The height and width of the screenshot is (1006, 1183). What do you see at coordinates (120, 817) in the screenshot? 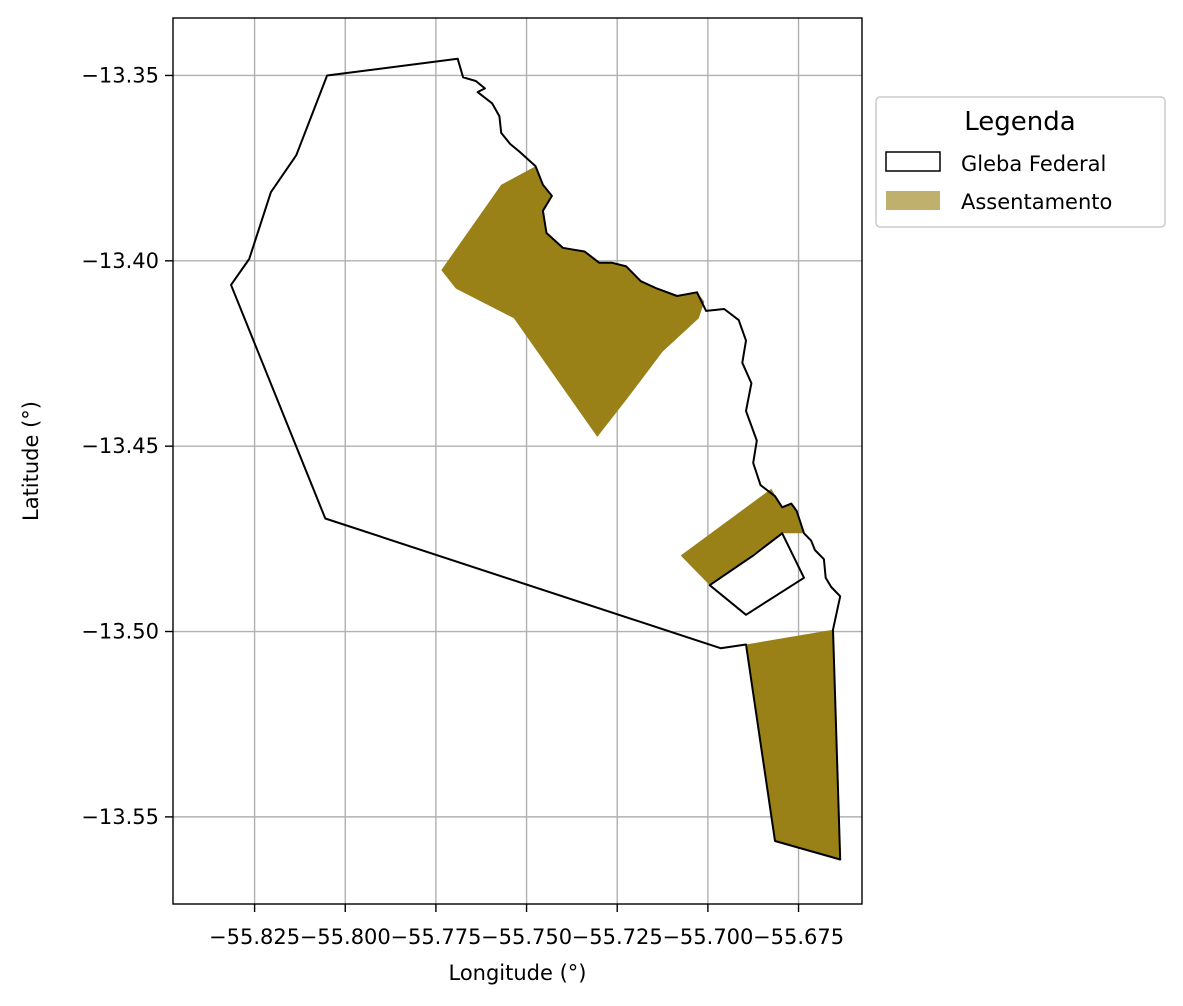
I see `y-tick-label: −13.55` at bounding box center [120, 817].